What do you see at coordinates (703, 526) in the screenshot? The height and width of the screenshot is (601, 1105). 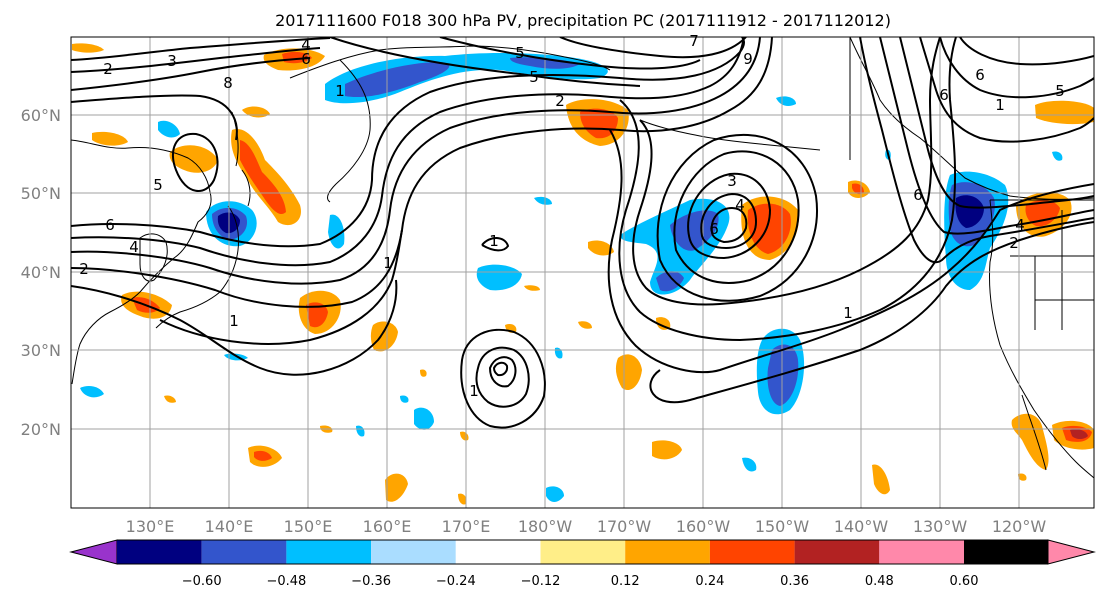 I see `lon-tick-label: 160°W` at bounding box center [703, 526].